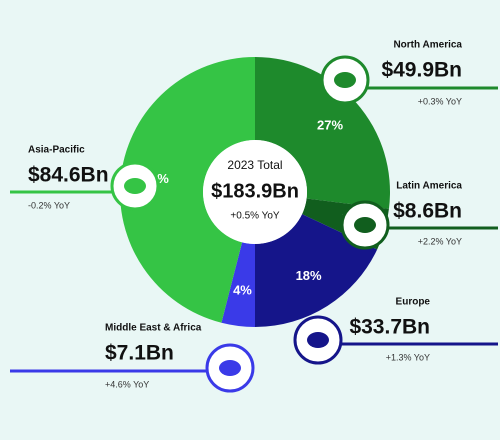  What do you see at coordinates (139, 353) in the screenshot?
I see `region-amount: $7.1Bn` at bounding box center [139, 353].